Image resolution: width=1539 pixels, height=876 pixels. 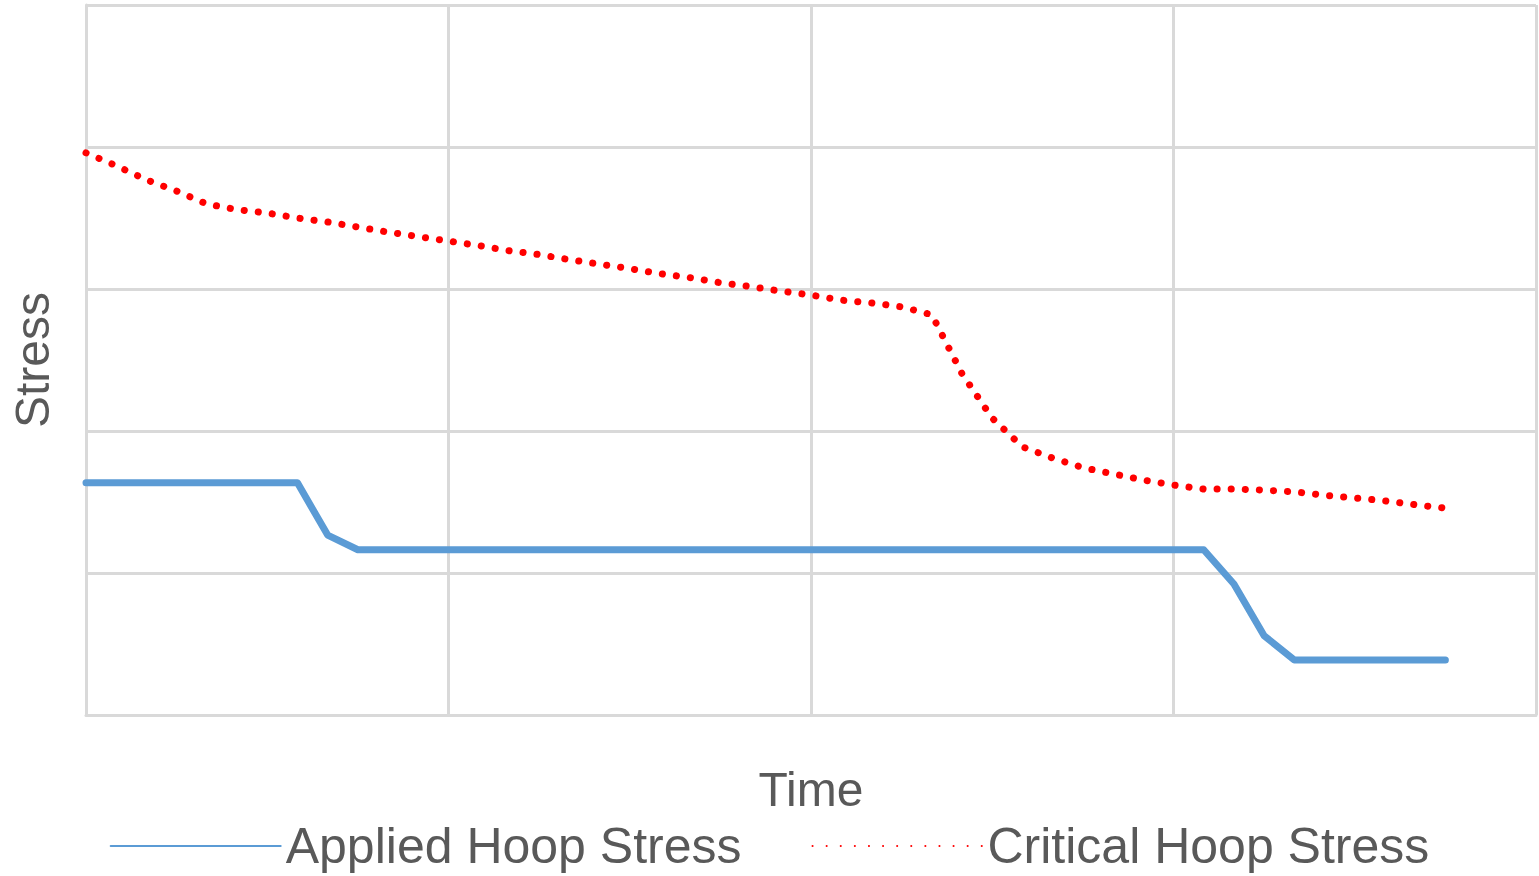 I want to click on x-axis-title: Time, so click(x=811, y=789).